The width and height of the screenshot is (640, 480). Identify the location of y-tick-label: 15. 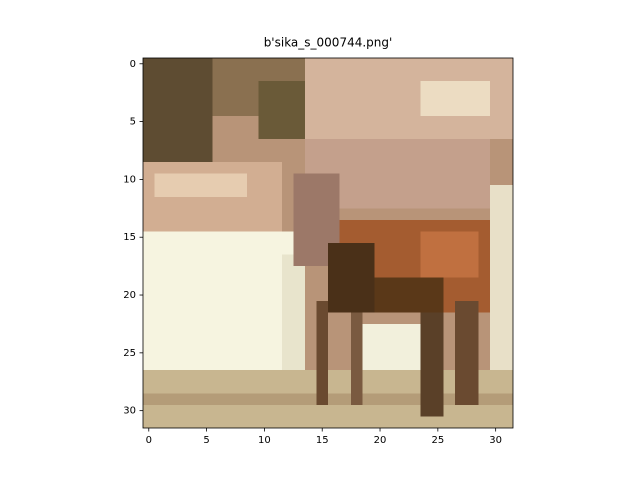
(129, 237).